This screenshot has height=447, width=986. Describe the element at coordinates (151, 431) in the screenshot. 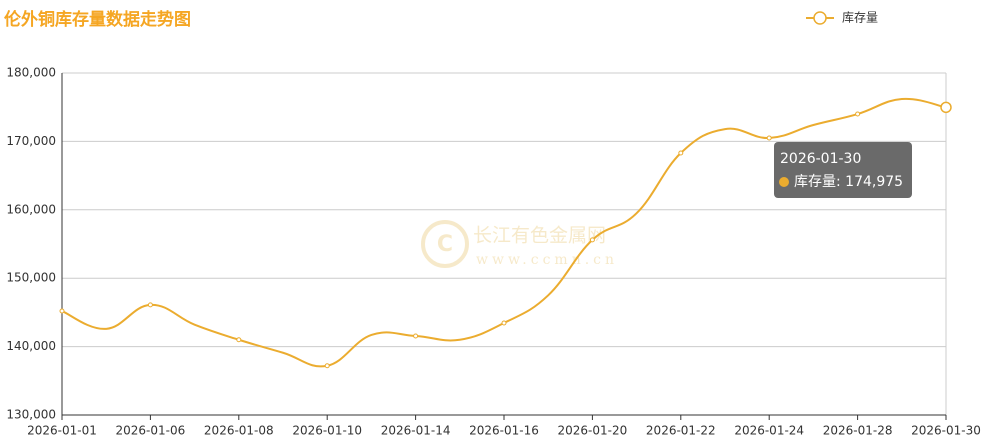

I see `x-tick-label: 2026-01-06` at that location.